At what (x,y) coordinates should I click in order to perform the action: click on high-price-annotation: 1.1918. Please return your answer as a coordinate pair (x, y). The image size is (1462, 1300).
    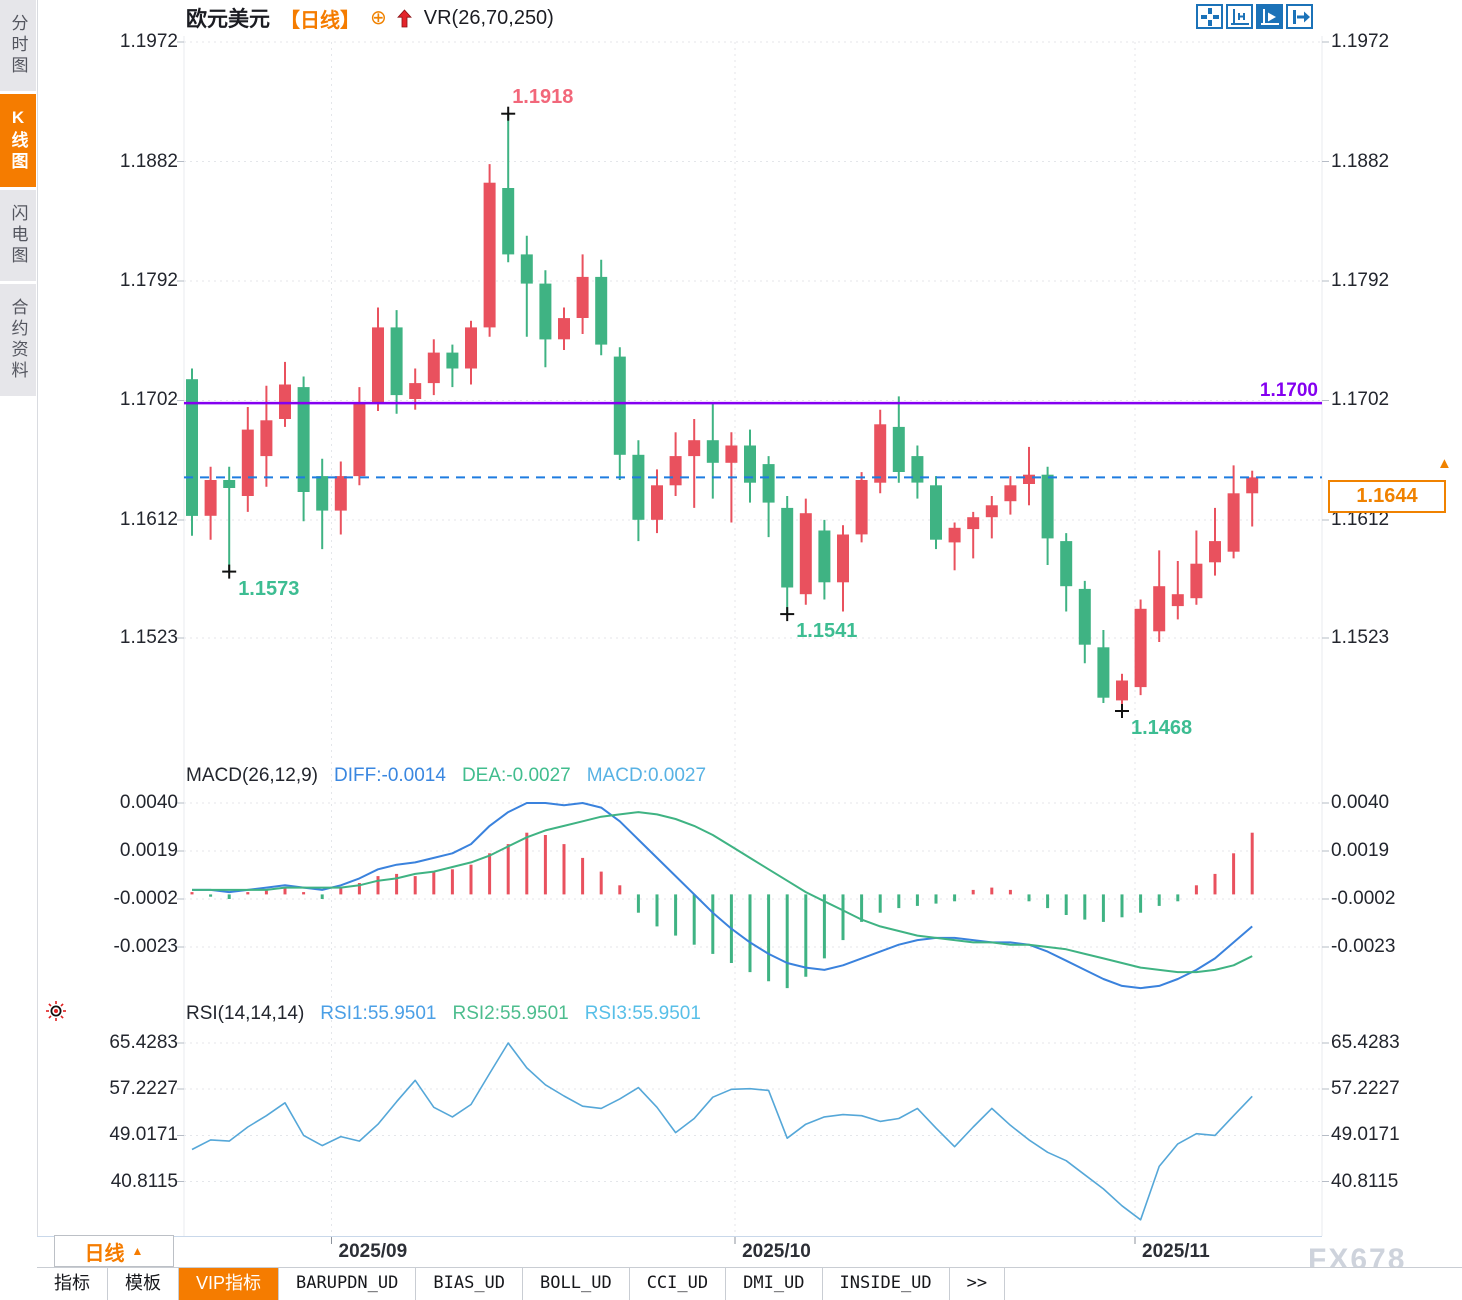
    Looking at the image, I should click on (543, 96).